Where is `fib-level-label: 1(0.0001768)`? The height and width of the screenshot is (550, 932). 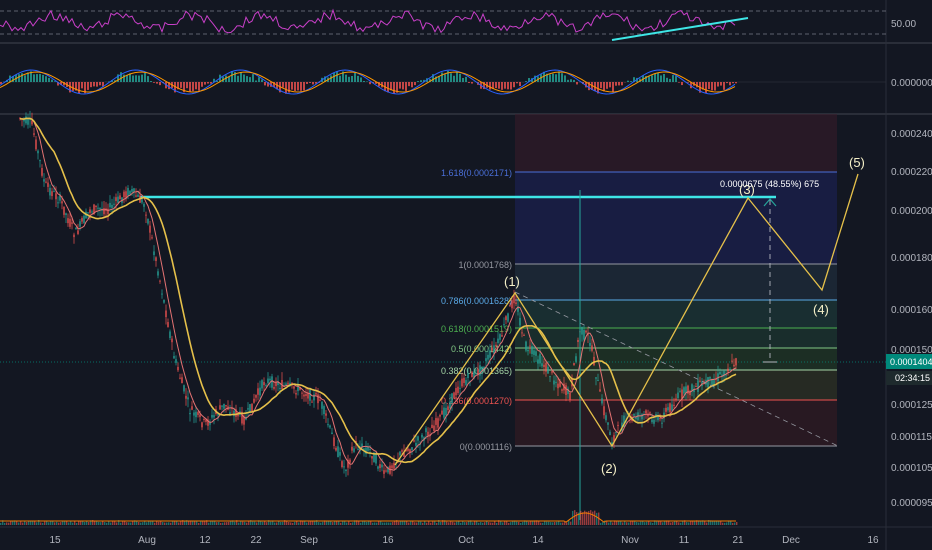
fib-level-label: 1(0.0001768) is located at coordinates (485, 265).